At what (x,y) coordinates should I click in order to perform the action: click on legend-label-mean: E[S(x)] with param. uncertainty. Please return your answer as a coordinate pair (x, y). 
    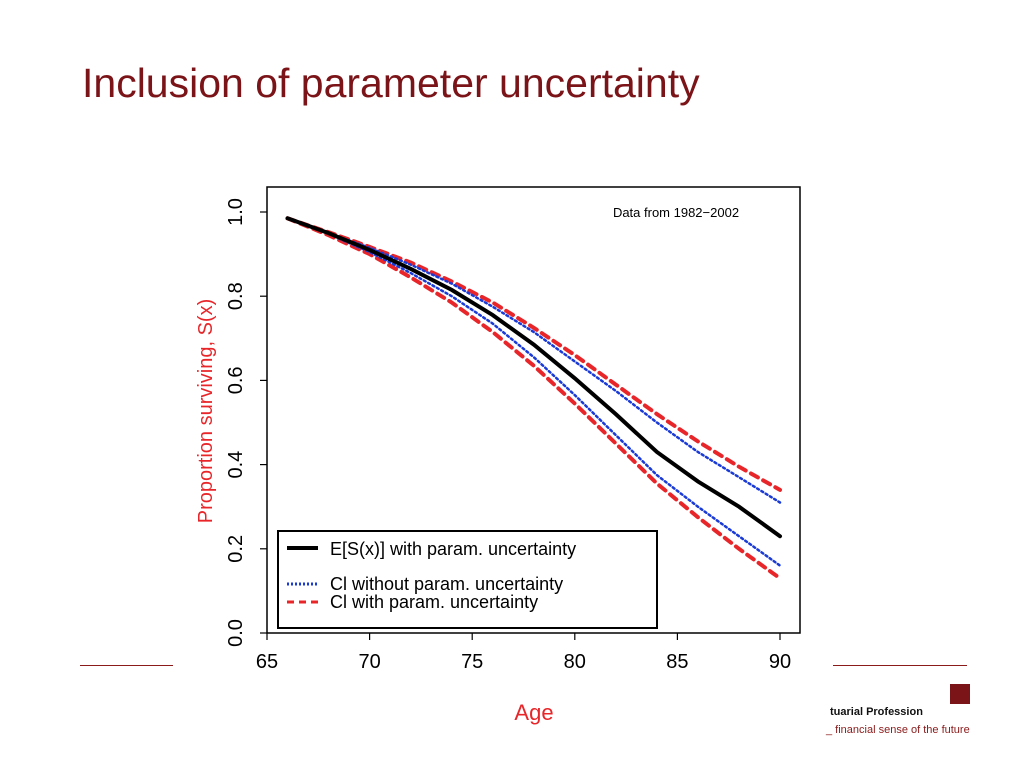
    Looking at the image, I should click on (453, 549).